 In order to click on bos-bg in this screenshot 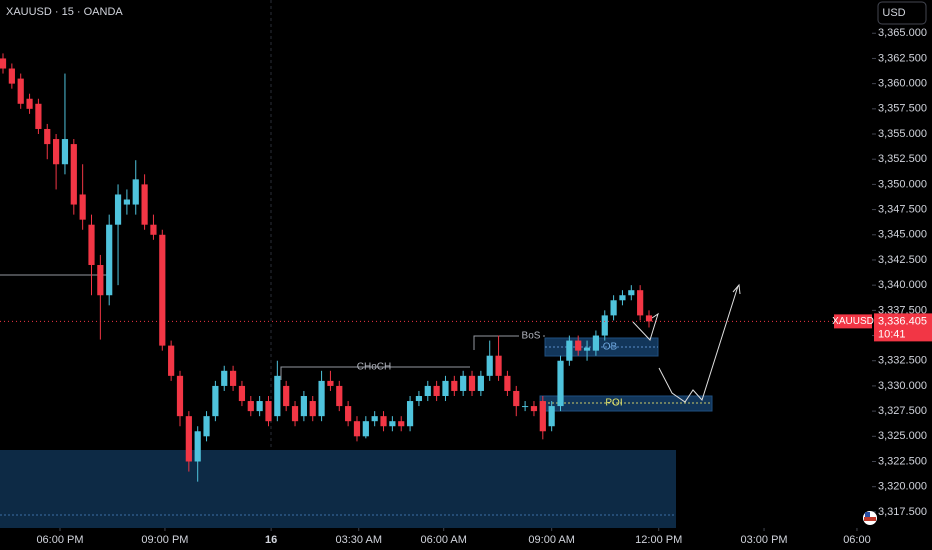, I will do `click(531, 336)`.